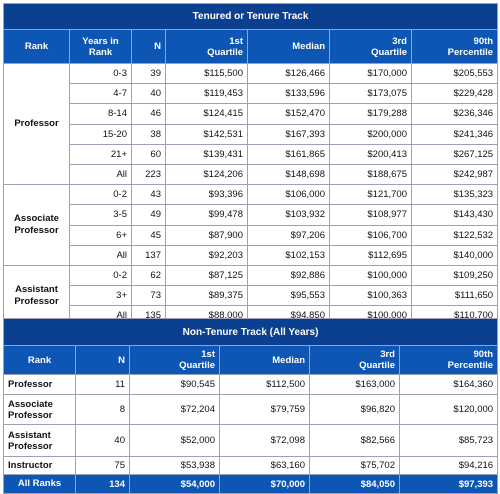  Describe the element at coordinates (102, 484) in the screenshot. I see `n-cell: 134` at that location.